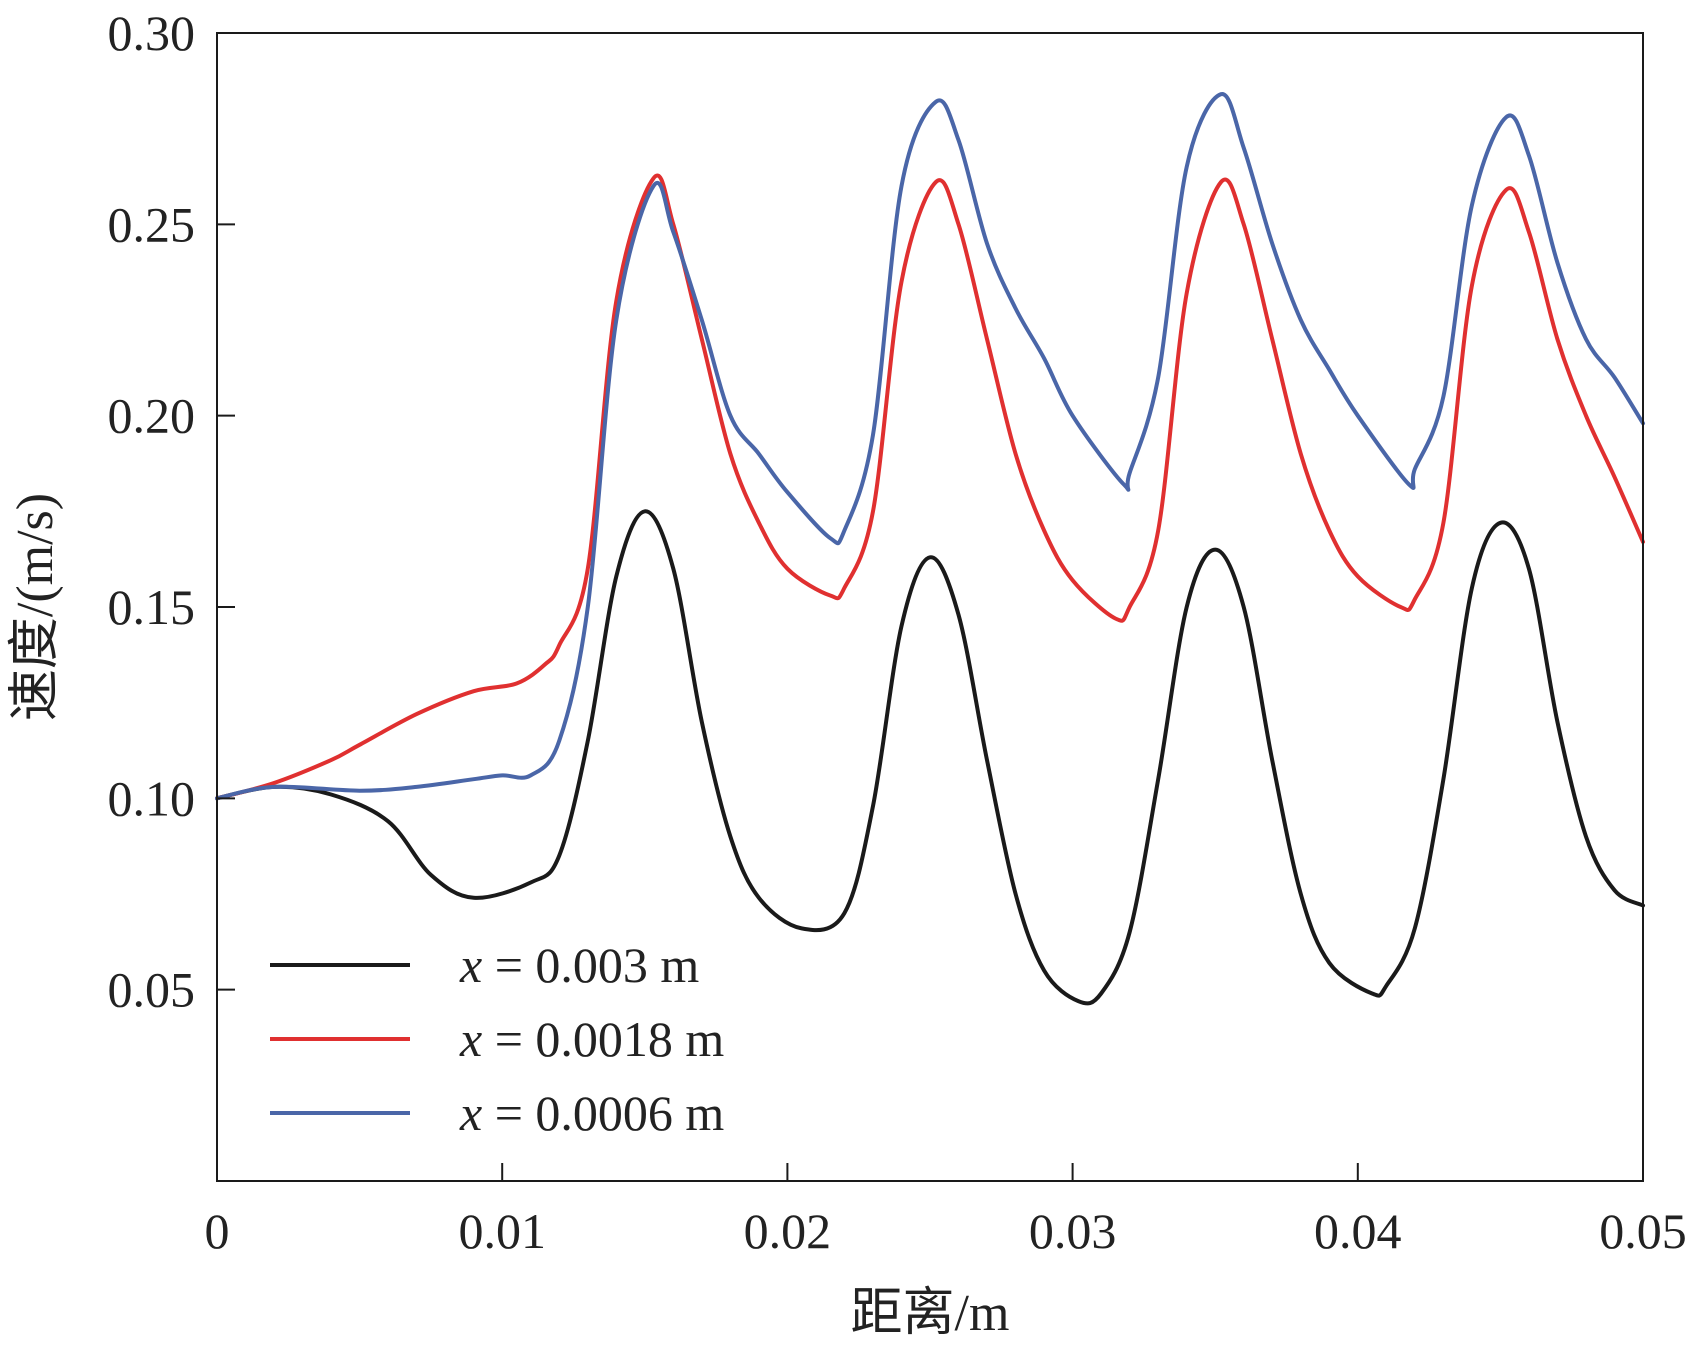 This screenshot has height=1357, width=1699. I want to click on y-tick-label: 0.20, so click(152, 416).